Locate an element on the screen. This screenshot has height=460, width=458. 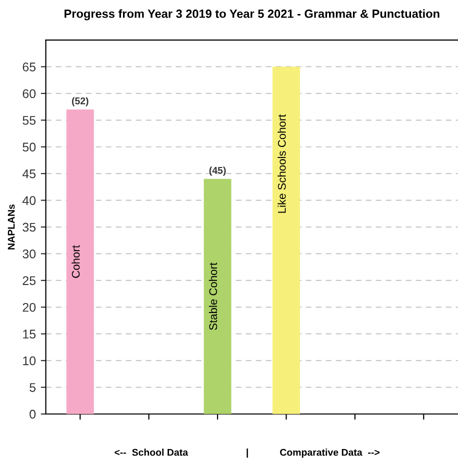
text: <-- School Data is located at coordinates (151, 452).